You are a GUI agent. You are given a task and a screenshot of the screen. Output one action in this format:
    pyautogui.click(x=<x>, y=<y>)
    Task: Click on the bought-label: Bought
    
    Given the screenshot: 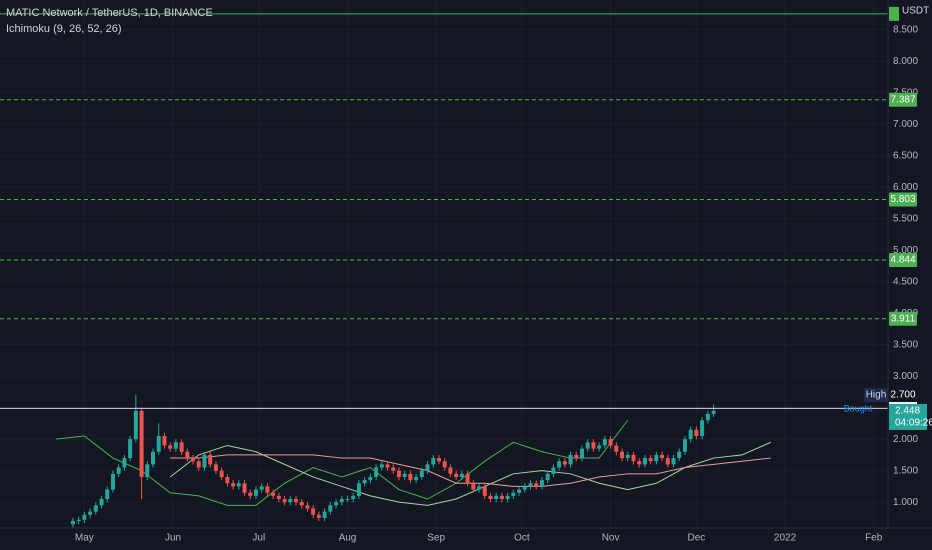 What is the action you would take?
    pyautogui.click(x=858, y=408)
    